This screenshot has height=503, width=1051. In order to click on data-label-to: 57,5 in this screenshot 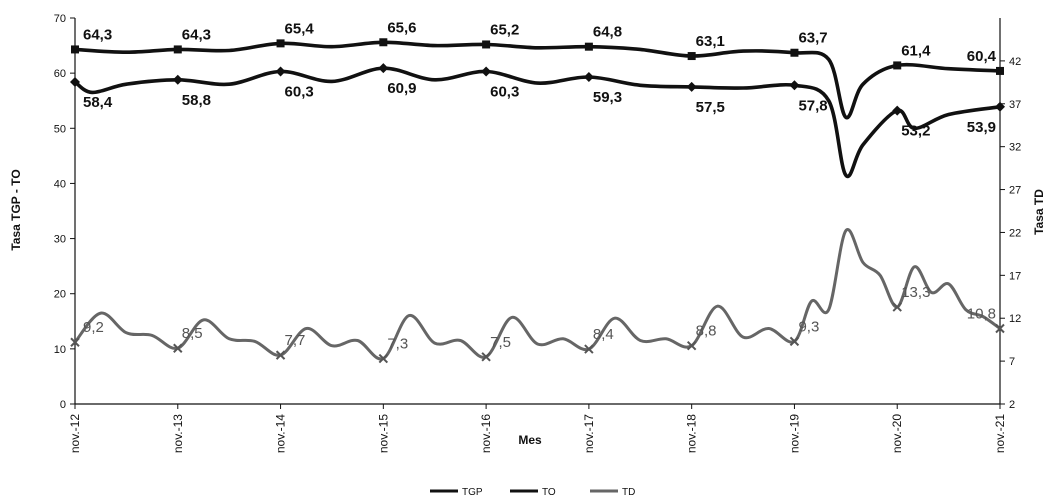, I will do `click(710, 107)`.